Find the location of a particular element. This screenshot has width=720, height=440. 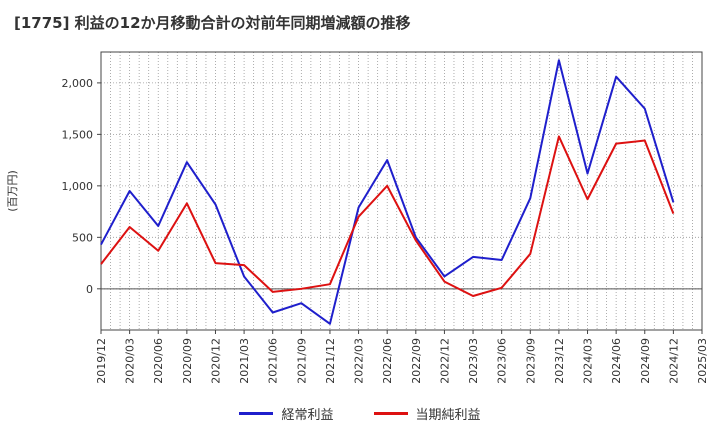

x-tick-label: 2021/06 is located at coordinates (273, 361).